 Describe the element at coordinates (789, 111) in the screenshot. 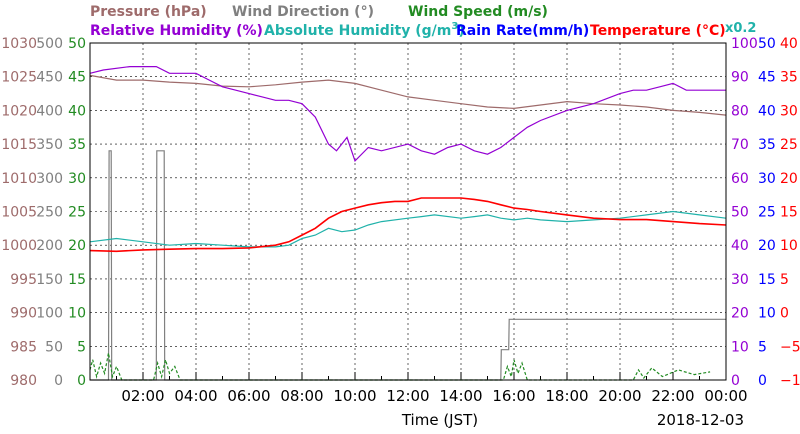

I see `temperature-tick-label: 30` at that location.